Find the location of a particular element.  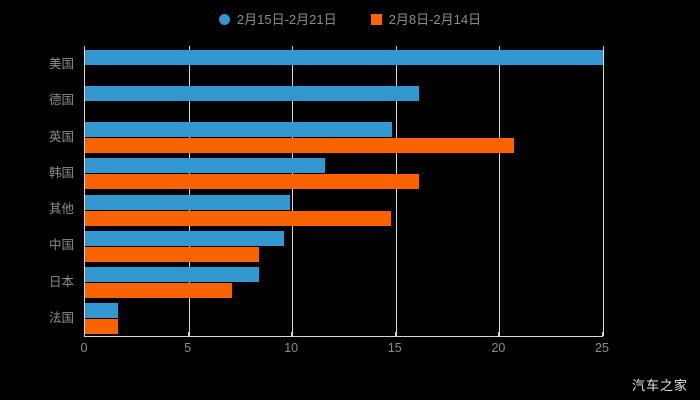

legend-item-series-1: 2月8日-2月14日 is located at coordinates (426, 19).